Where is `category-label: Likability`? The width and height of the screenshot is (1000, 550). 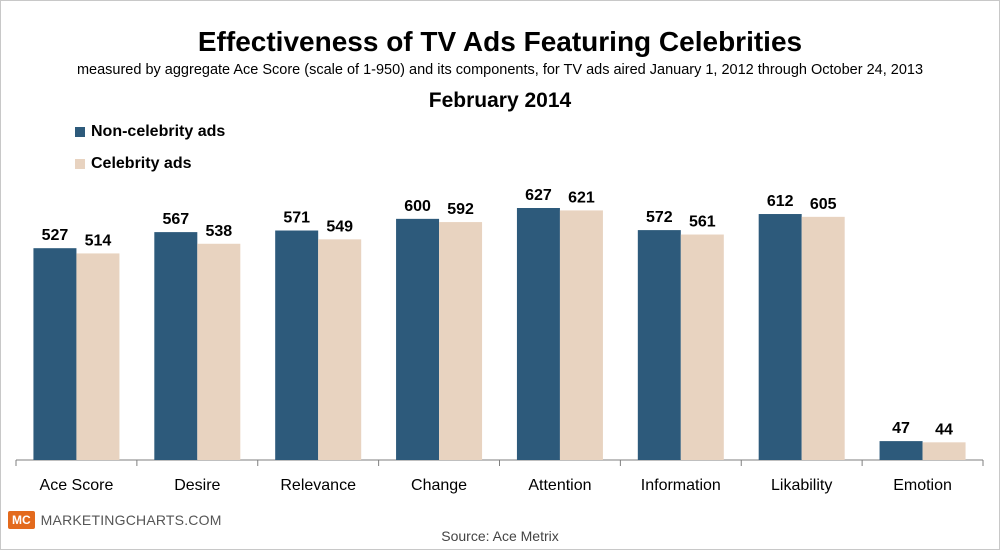
category-label: Likability is located at coordinates (801, 485).